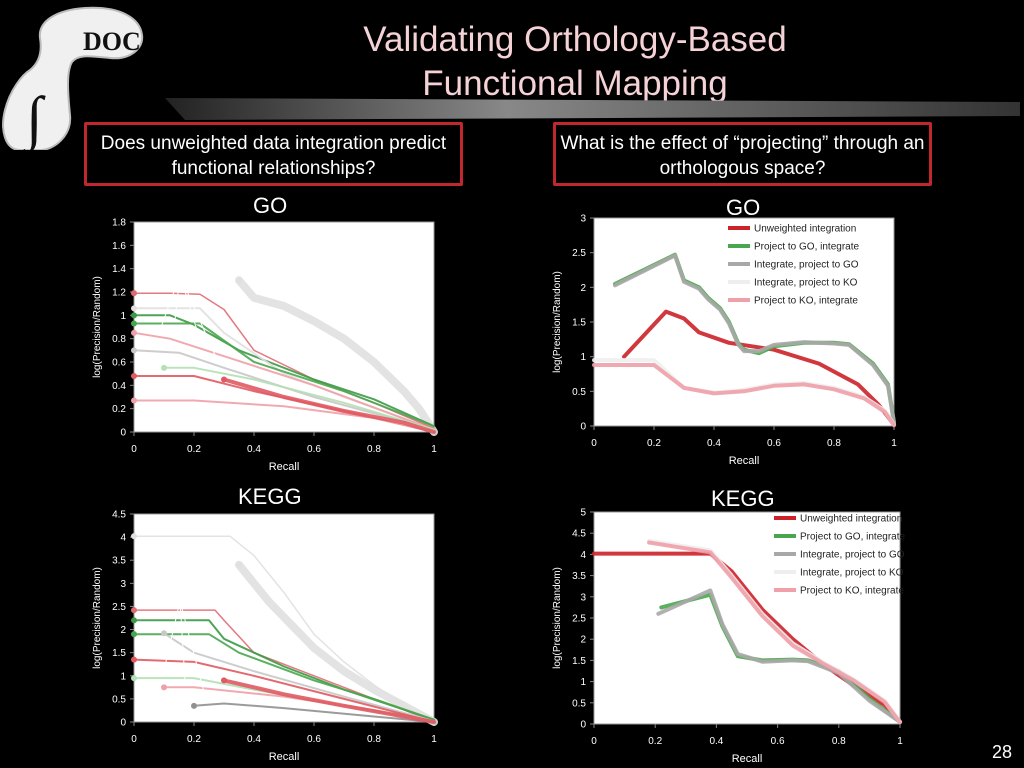  Describe the element at coordinates (1001, 752) in the screenshot. I see `page-number: 28` at that location.